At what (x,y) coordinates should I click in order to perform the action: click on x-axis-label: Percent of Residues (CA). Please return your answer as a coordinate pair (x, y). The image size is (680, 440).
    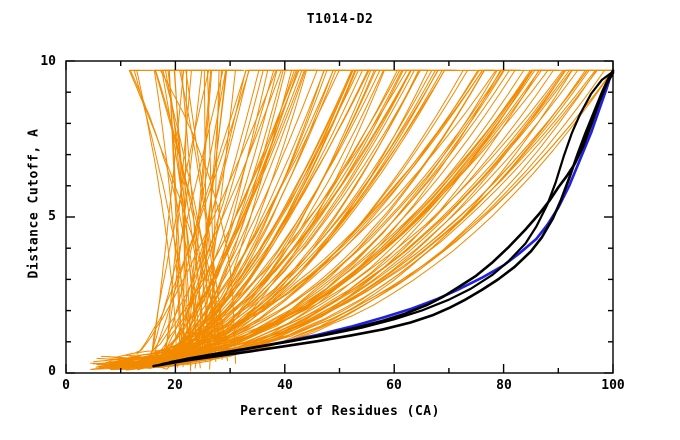
    Looking at the image, I should click on (340, 411).